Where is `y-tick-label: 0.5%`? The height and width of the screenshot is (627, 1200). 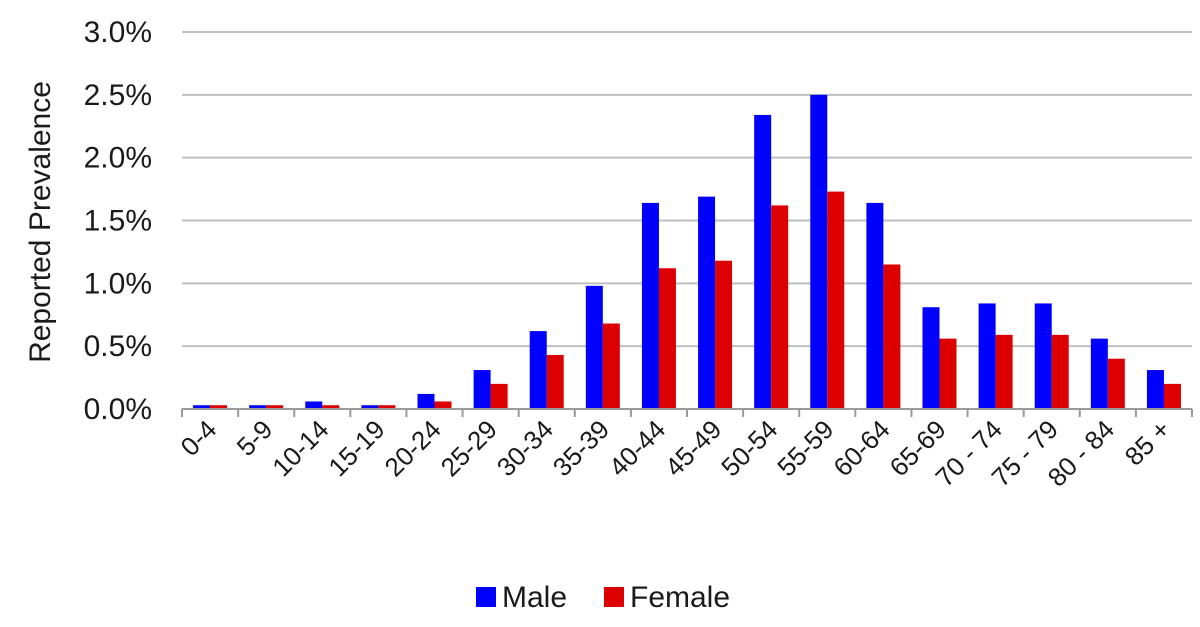
y-tick-label: 0.5% is located at coordinates (118, 346).